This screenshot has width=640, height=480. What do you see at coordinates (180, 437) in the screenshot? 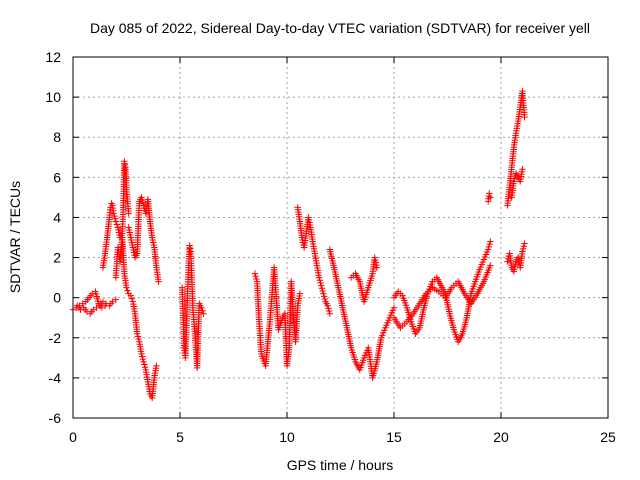
I see `x-tick-label: 5` at bounding box center [180, 437].